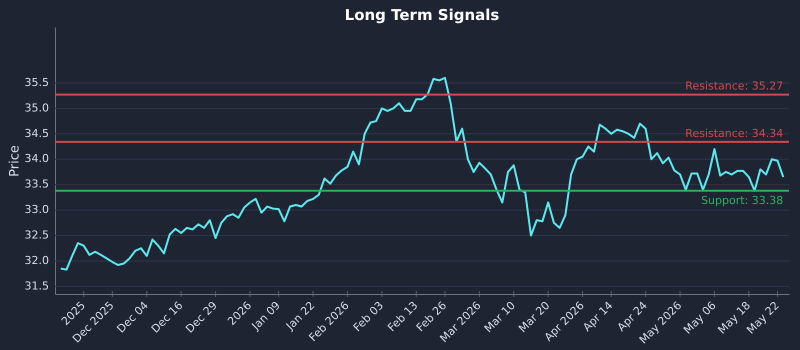 The height and width of the screenshot is (350, 800). I want to click on ref-line-label: Support: 33.38, so click(742, 200).